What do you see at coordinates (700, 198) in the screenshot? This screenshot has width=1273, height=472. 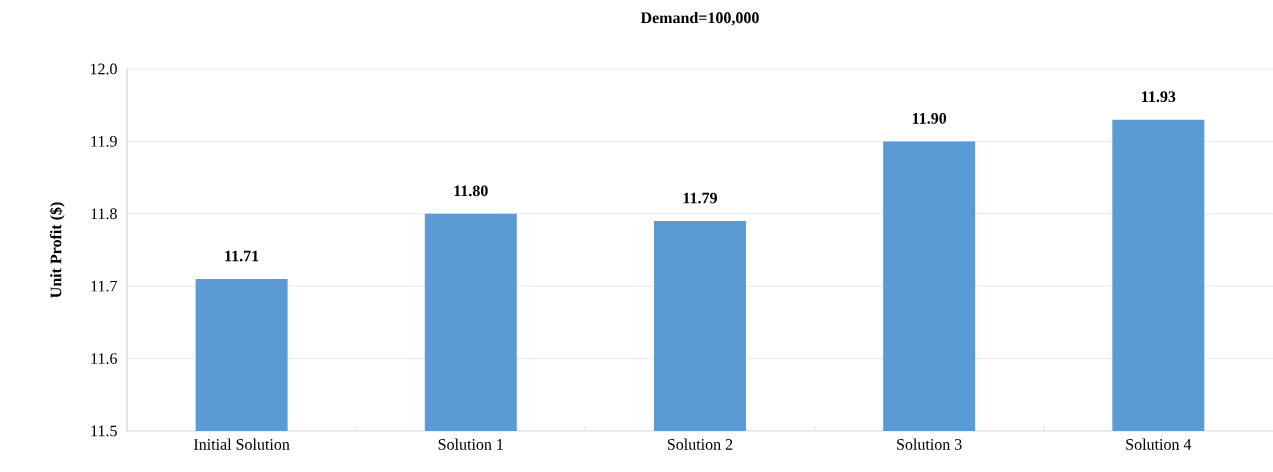 I see `data-label: 11.79` at bounding box center [700, 198].